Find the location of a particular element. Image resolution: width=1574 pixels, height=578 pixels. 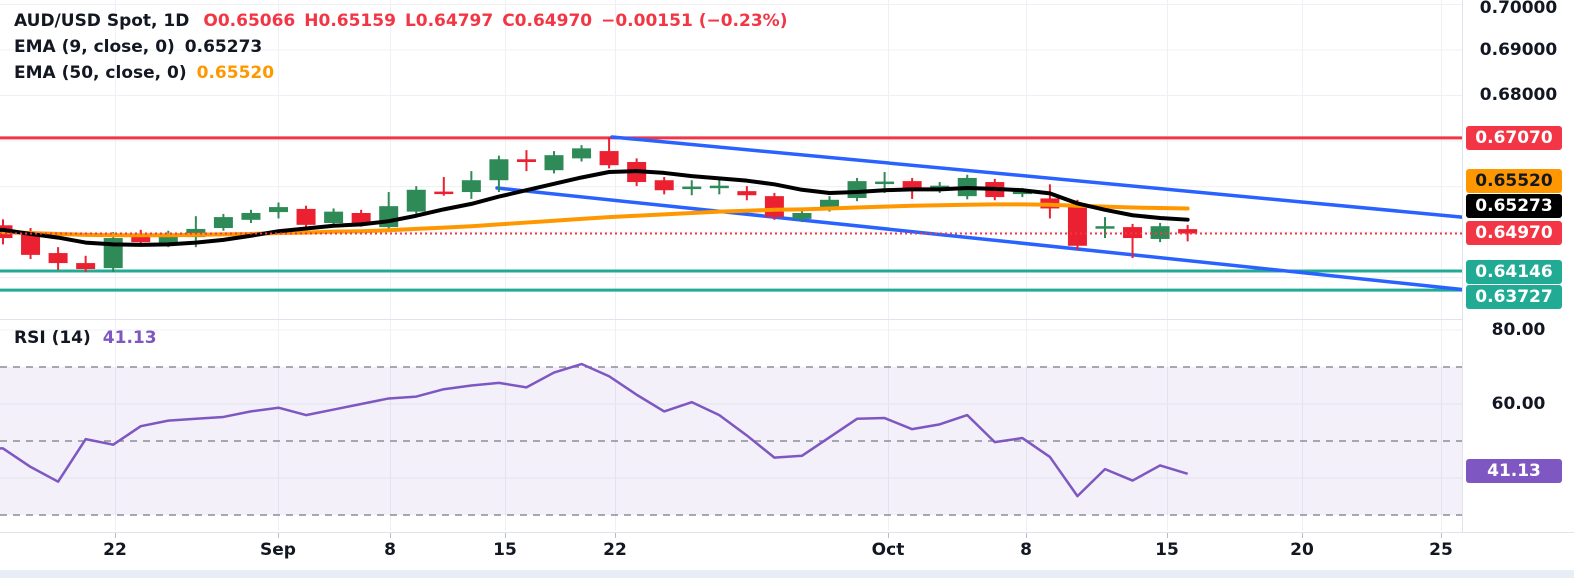

change-value: −0.00151 (−0.23%) is located at coordinates (694, 21).